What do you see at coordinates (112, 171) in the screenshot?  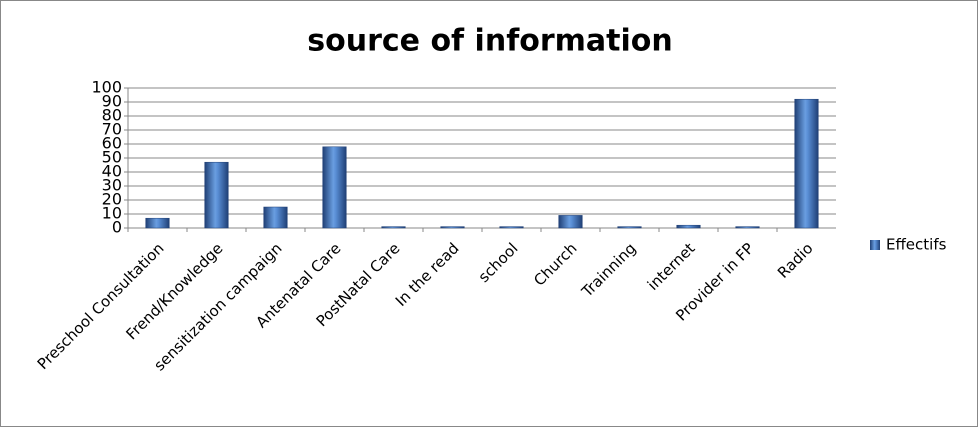 I see `y-tick-label: 40` at bounding box center [112, 171].